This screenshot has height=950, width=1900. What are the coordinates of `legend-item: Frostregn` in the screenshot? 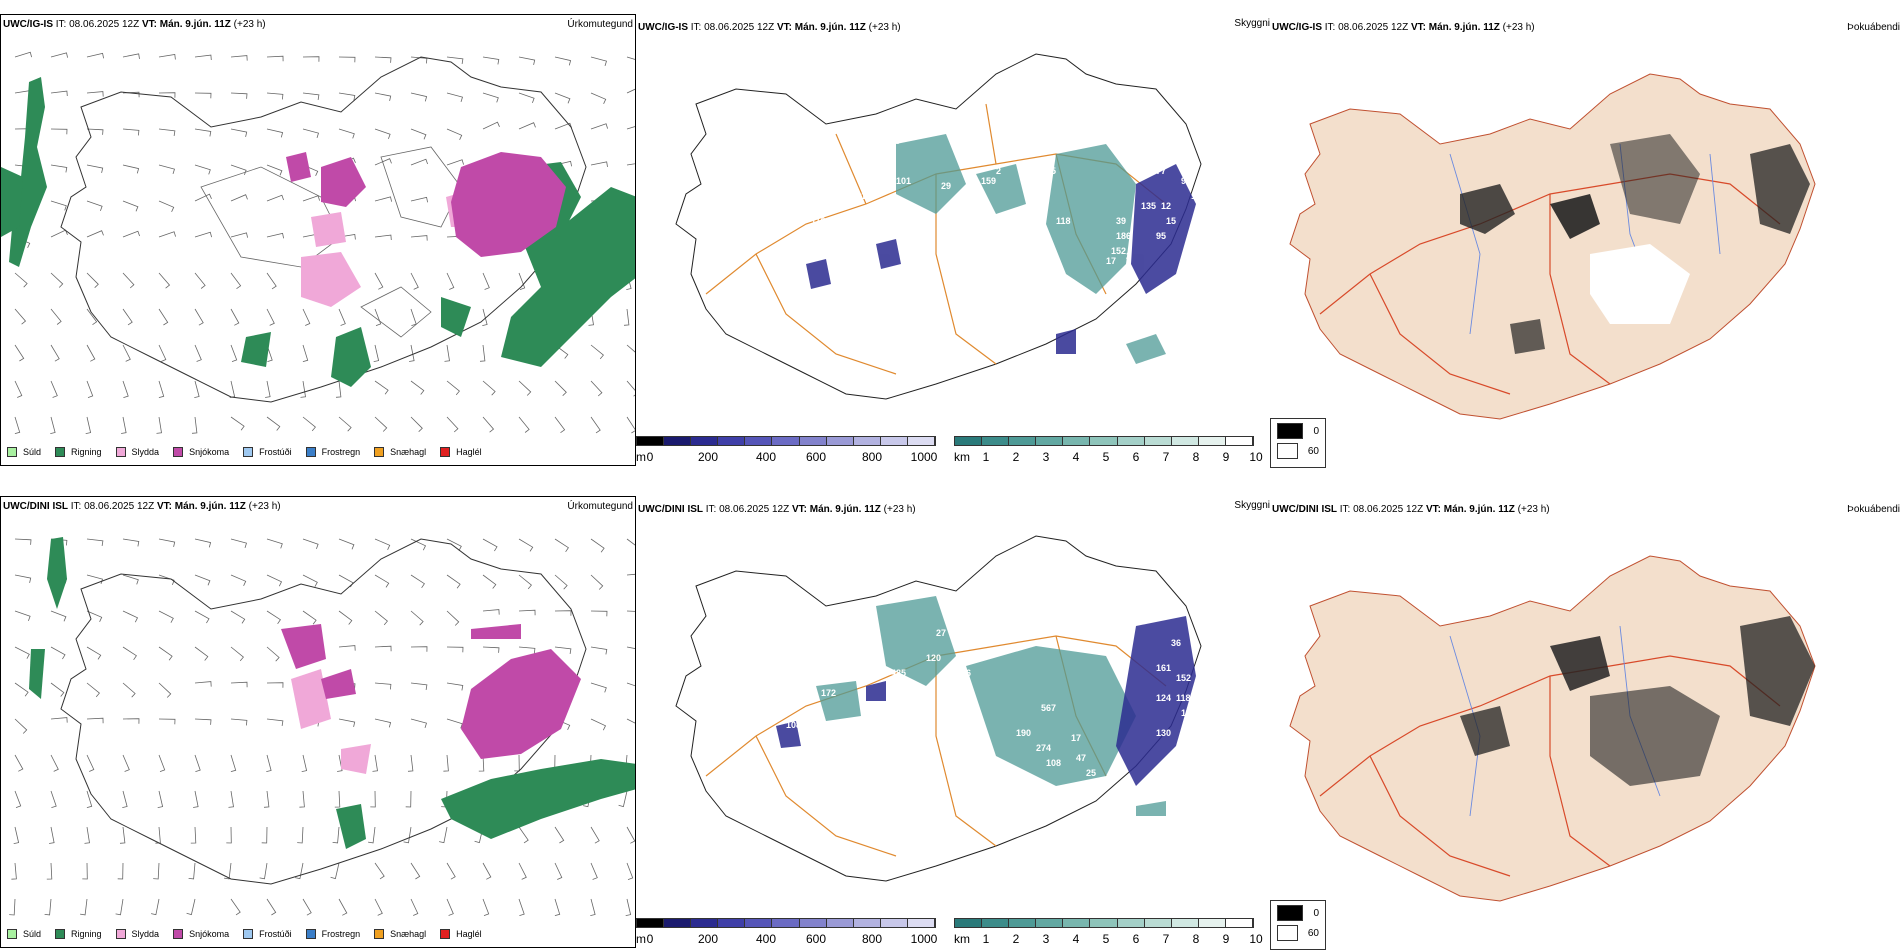 It's located at (332, 934).